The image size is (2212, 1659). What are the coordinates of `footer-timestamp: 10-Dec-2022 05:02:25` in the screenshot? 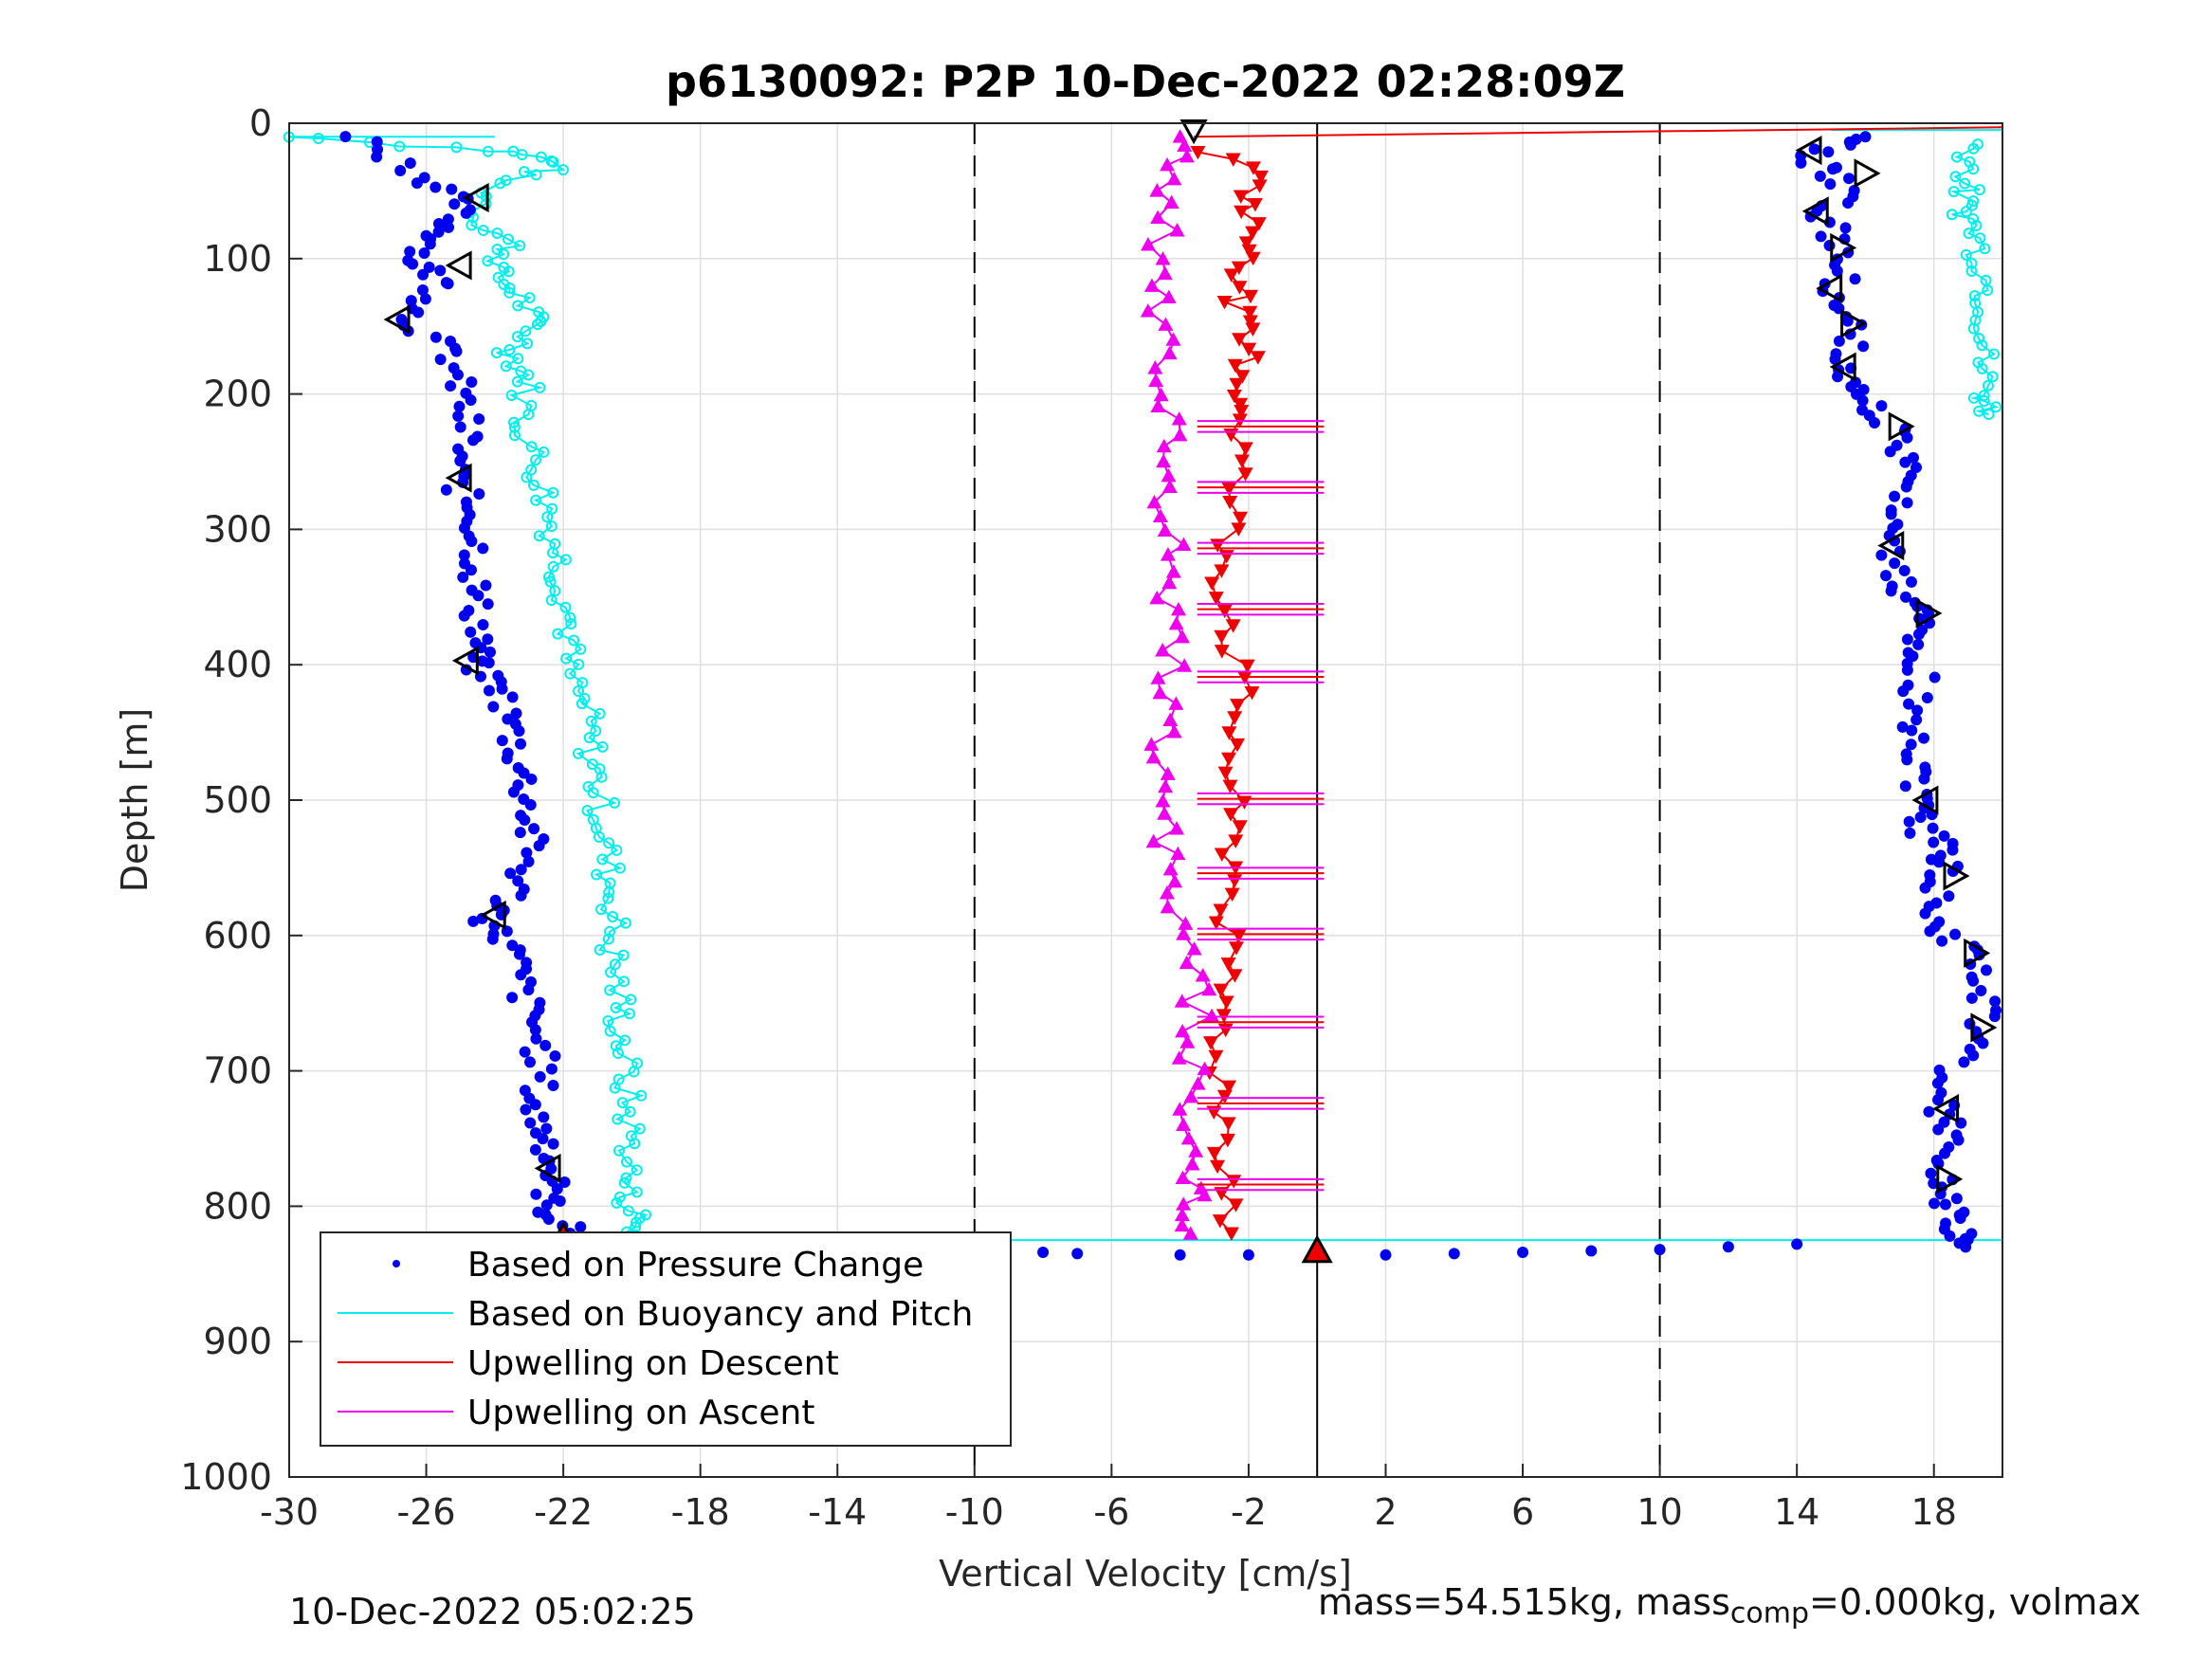 It's located at (492, 1611).